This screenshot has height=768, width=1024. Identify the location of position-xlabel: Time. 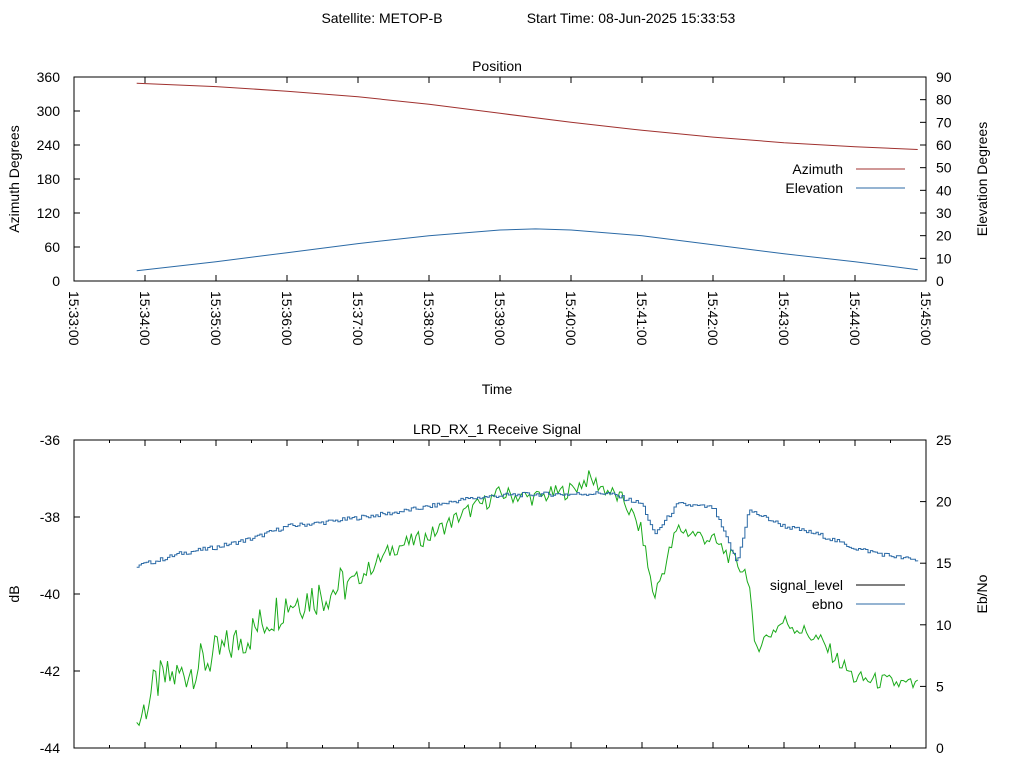
(497, 389).